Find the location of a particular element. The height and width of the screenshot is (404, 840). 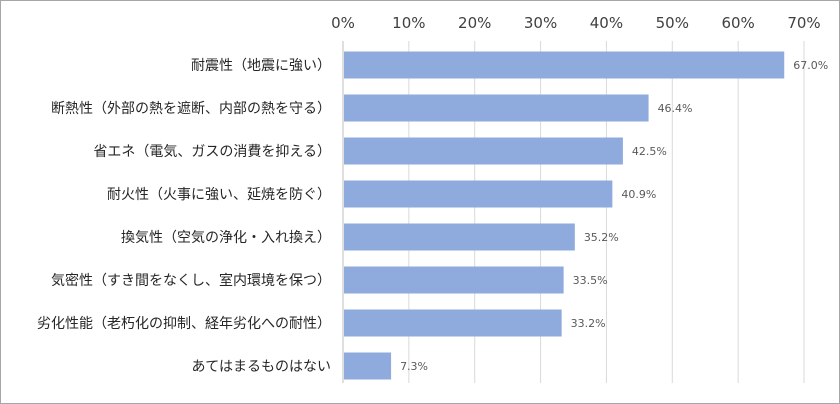

x-tick-label: 40% is located at coordinates (606, 23).